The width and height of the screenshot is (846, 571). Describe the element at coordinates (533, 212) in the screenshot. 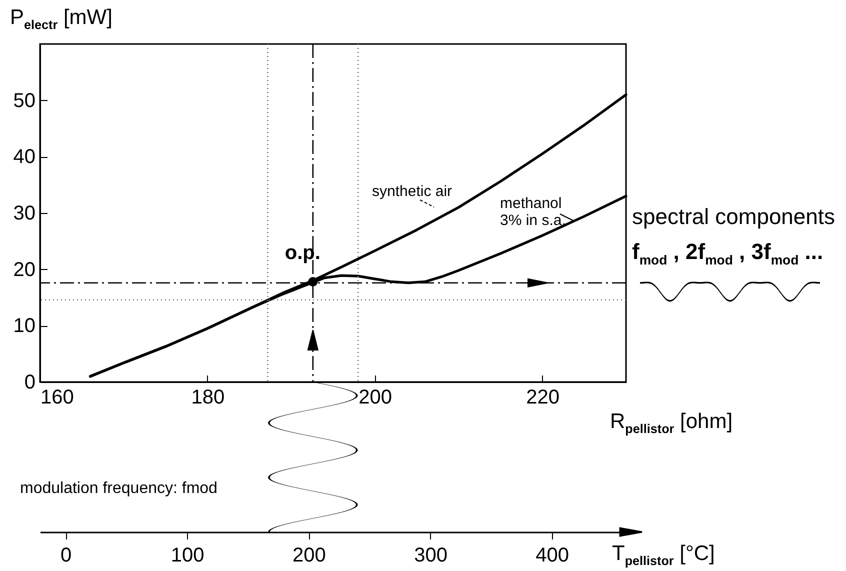

I see `legend-label: methanol 3% in s.a.` at that location.